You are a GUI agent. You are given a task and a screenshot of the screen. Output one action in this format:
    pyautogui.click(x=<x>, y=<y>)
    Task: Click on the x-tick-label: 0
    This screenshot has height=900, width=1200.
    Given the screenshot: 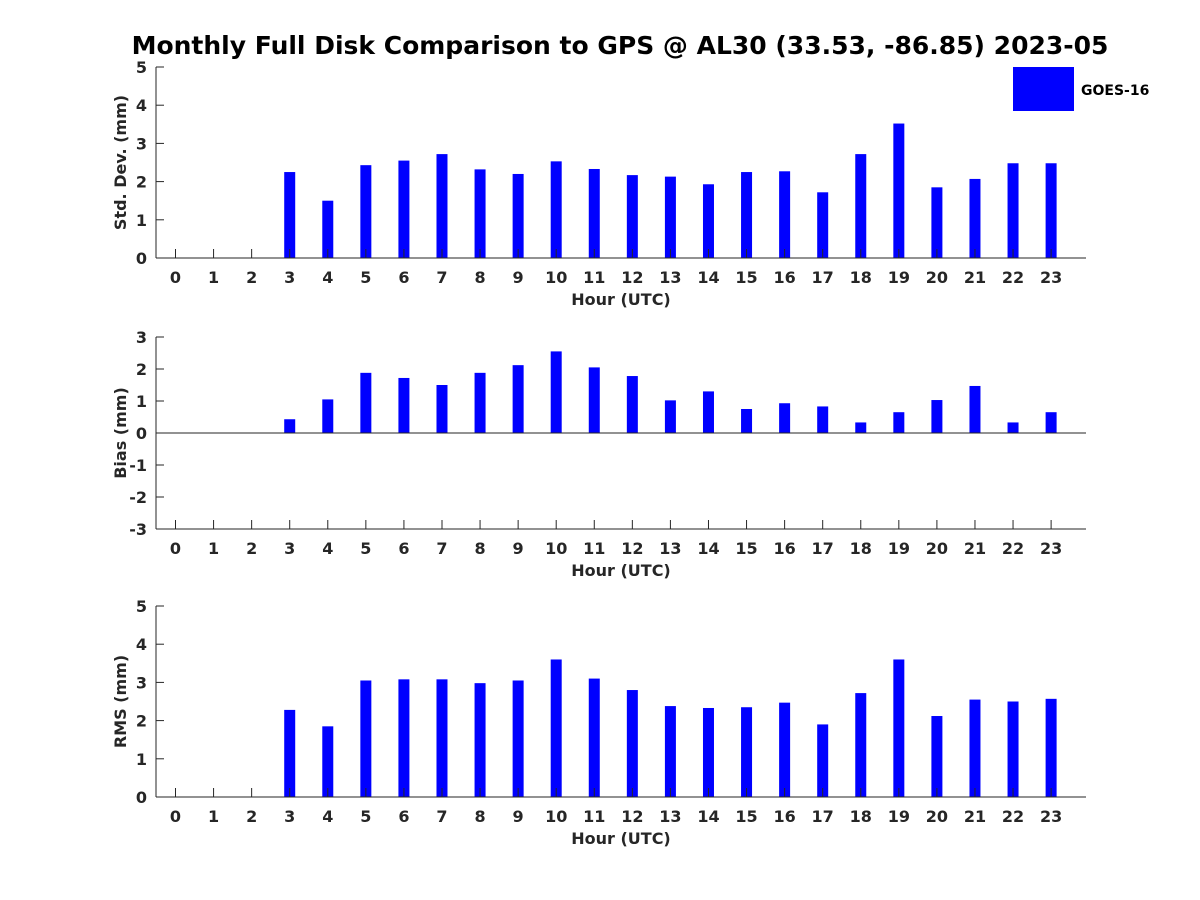 What is the action you would take?
    pyautogui.click(x=175, y=816)
    